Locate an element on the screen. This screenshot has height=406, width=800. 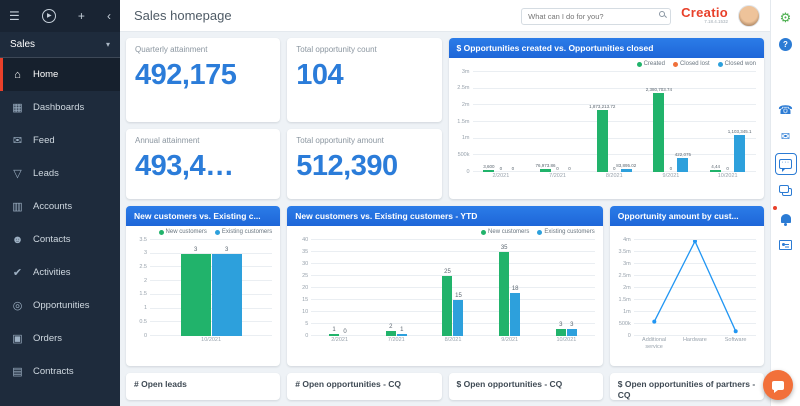
chevron-down-icon: ▾ is located at coordinates (107, 44).